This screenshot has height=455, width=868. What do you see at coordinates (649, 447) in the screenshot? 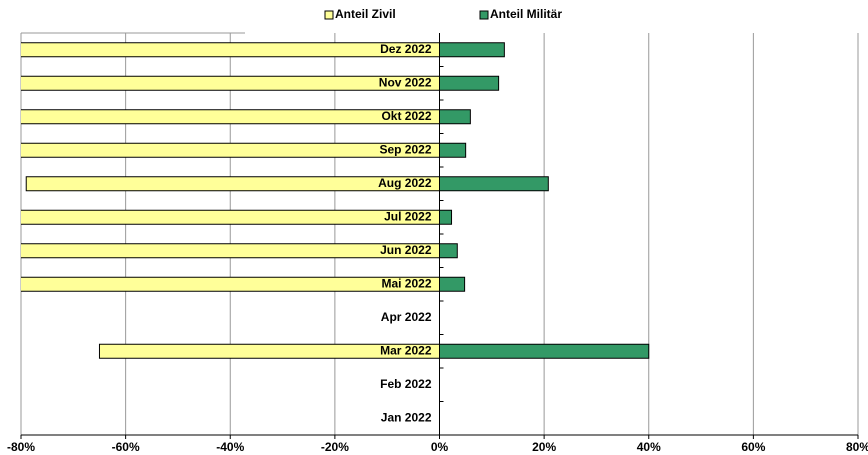
I see `x-tick-label: 40%` at bounding box center [649, 447].